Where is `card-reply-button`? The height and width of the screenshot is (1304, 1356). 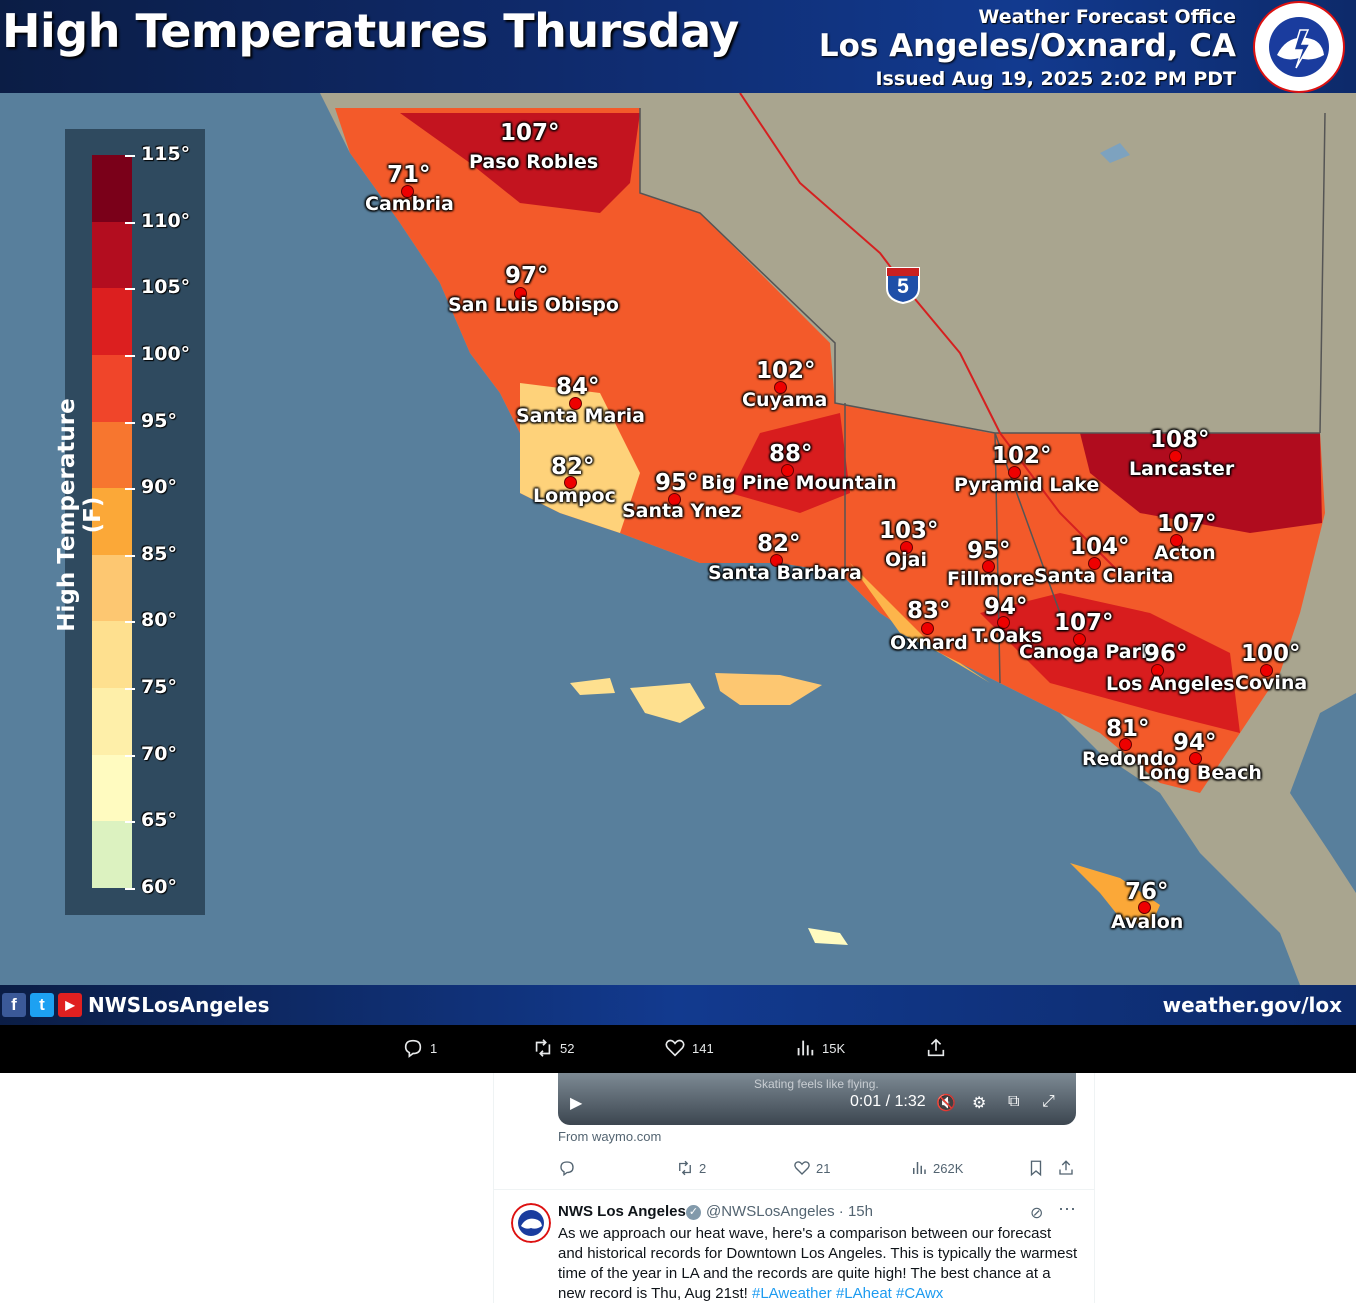 card-reply-button is located at coordinates (567, 1168).